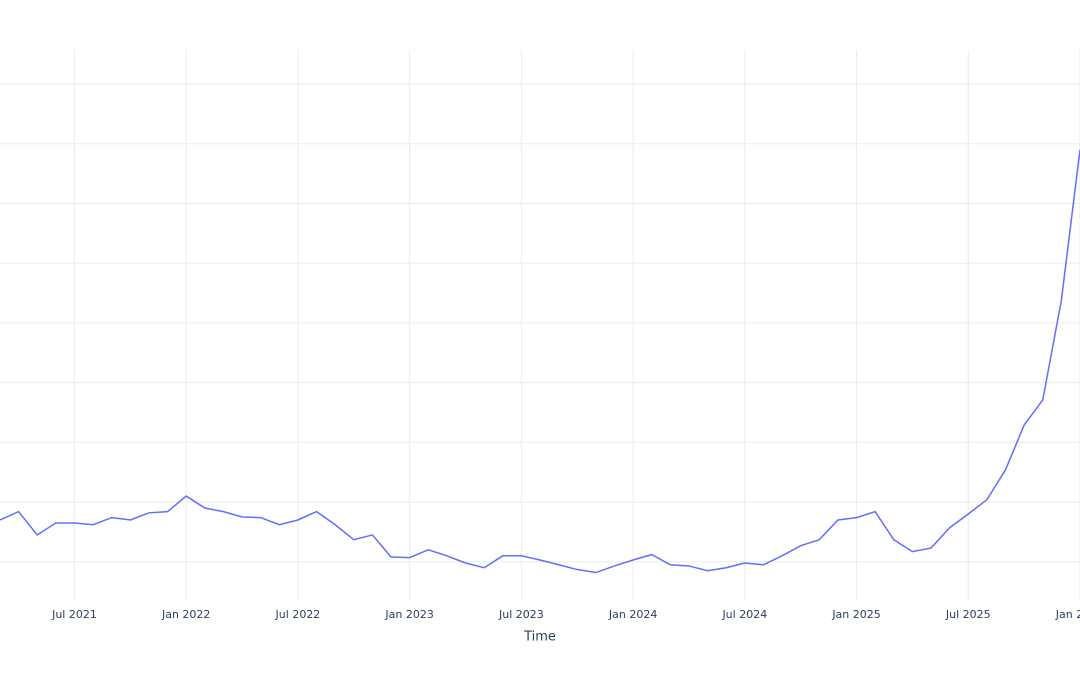  What do you see at coordinates (185, 614) in the screenshot?
I see `x-tick-label: Jan 2022` at bounding box center [185, 614].